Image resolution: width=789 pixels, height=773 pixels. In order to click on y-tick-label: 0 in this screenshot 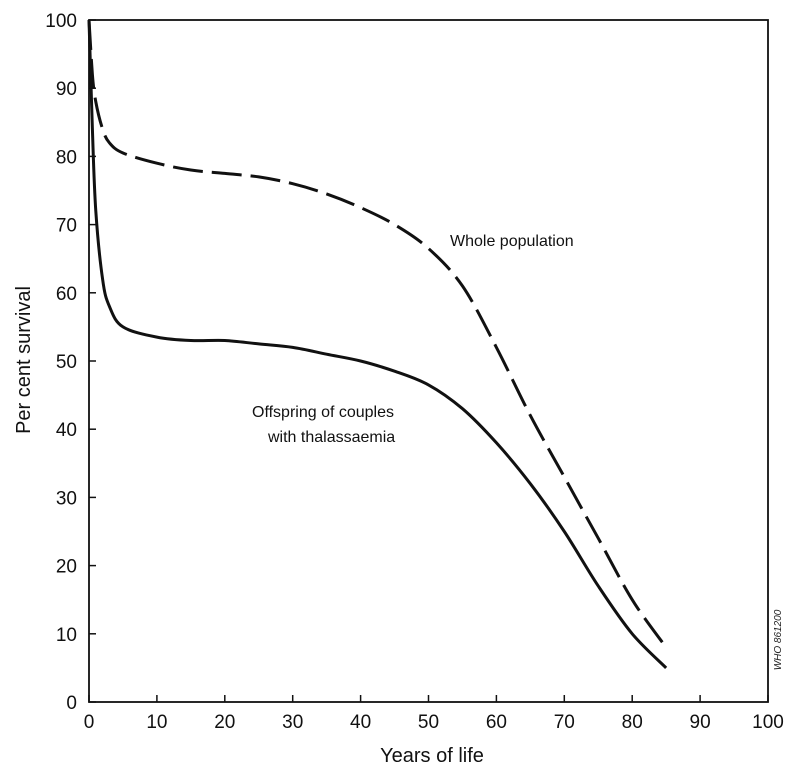, I will do `click(71, 703)`.